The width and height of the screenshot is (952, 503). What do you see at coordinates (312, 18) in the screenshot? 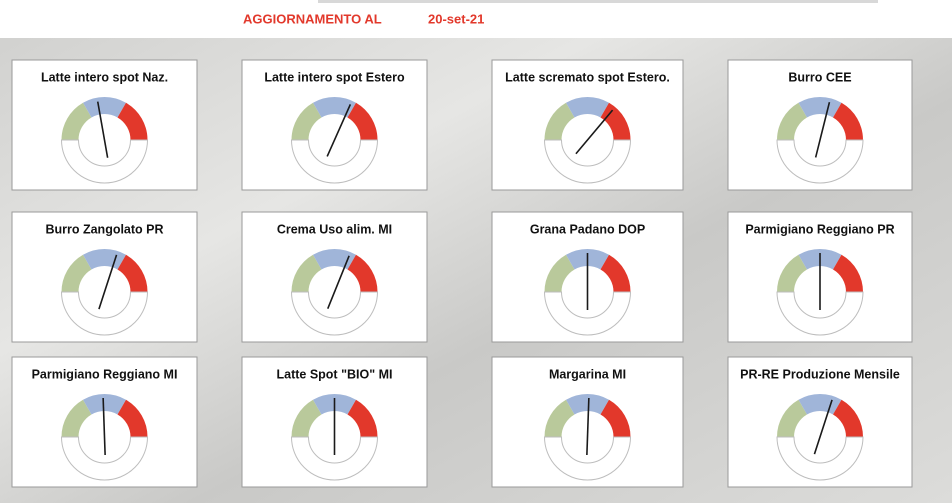
I see `header-title: AGGIORNAMENTO AL` at bounding box center [312, 18].